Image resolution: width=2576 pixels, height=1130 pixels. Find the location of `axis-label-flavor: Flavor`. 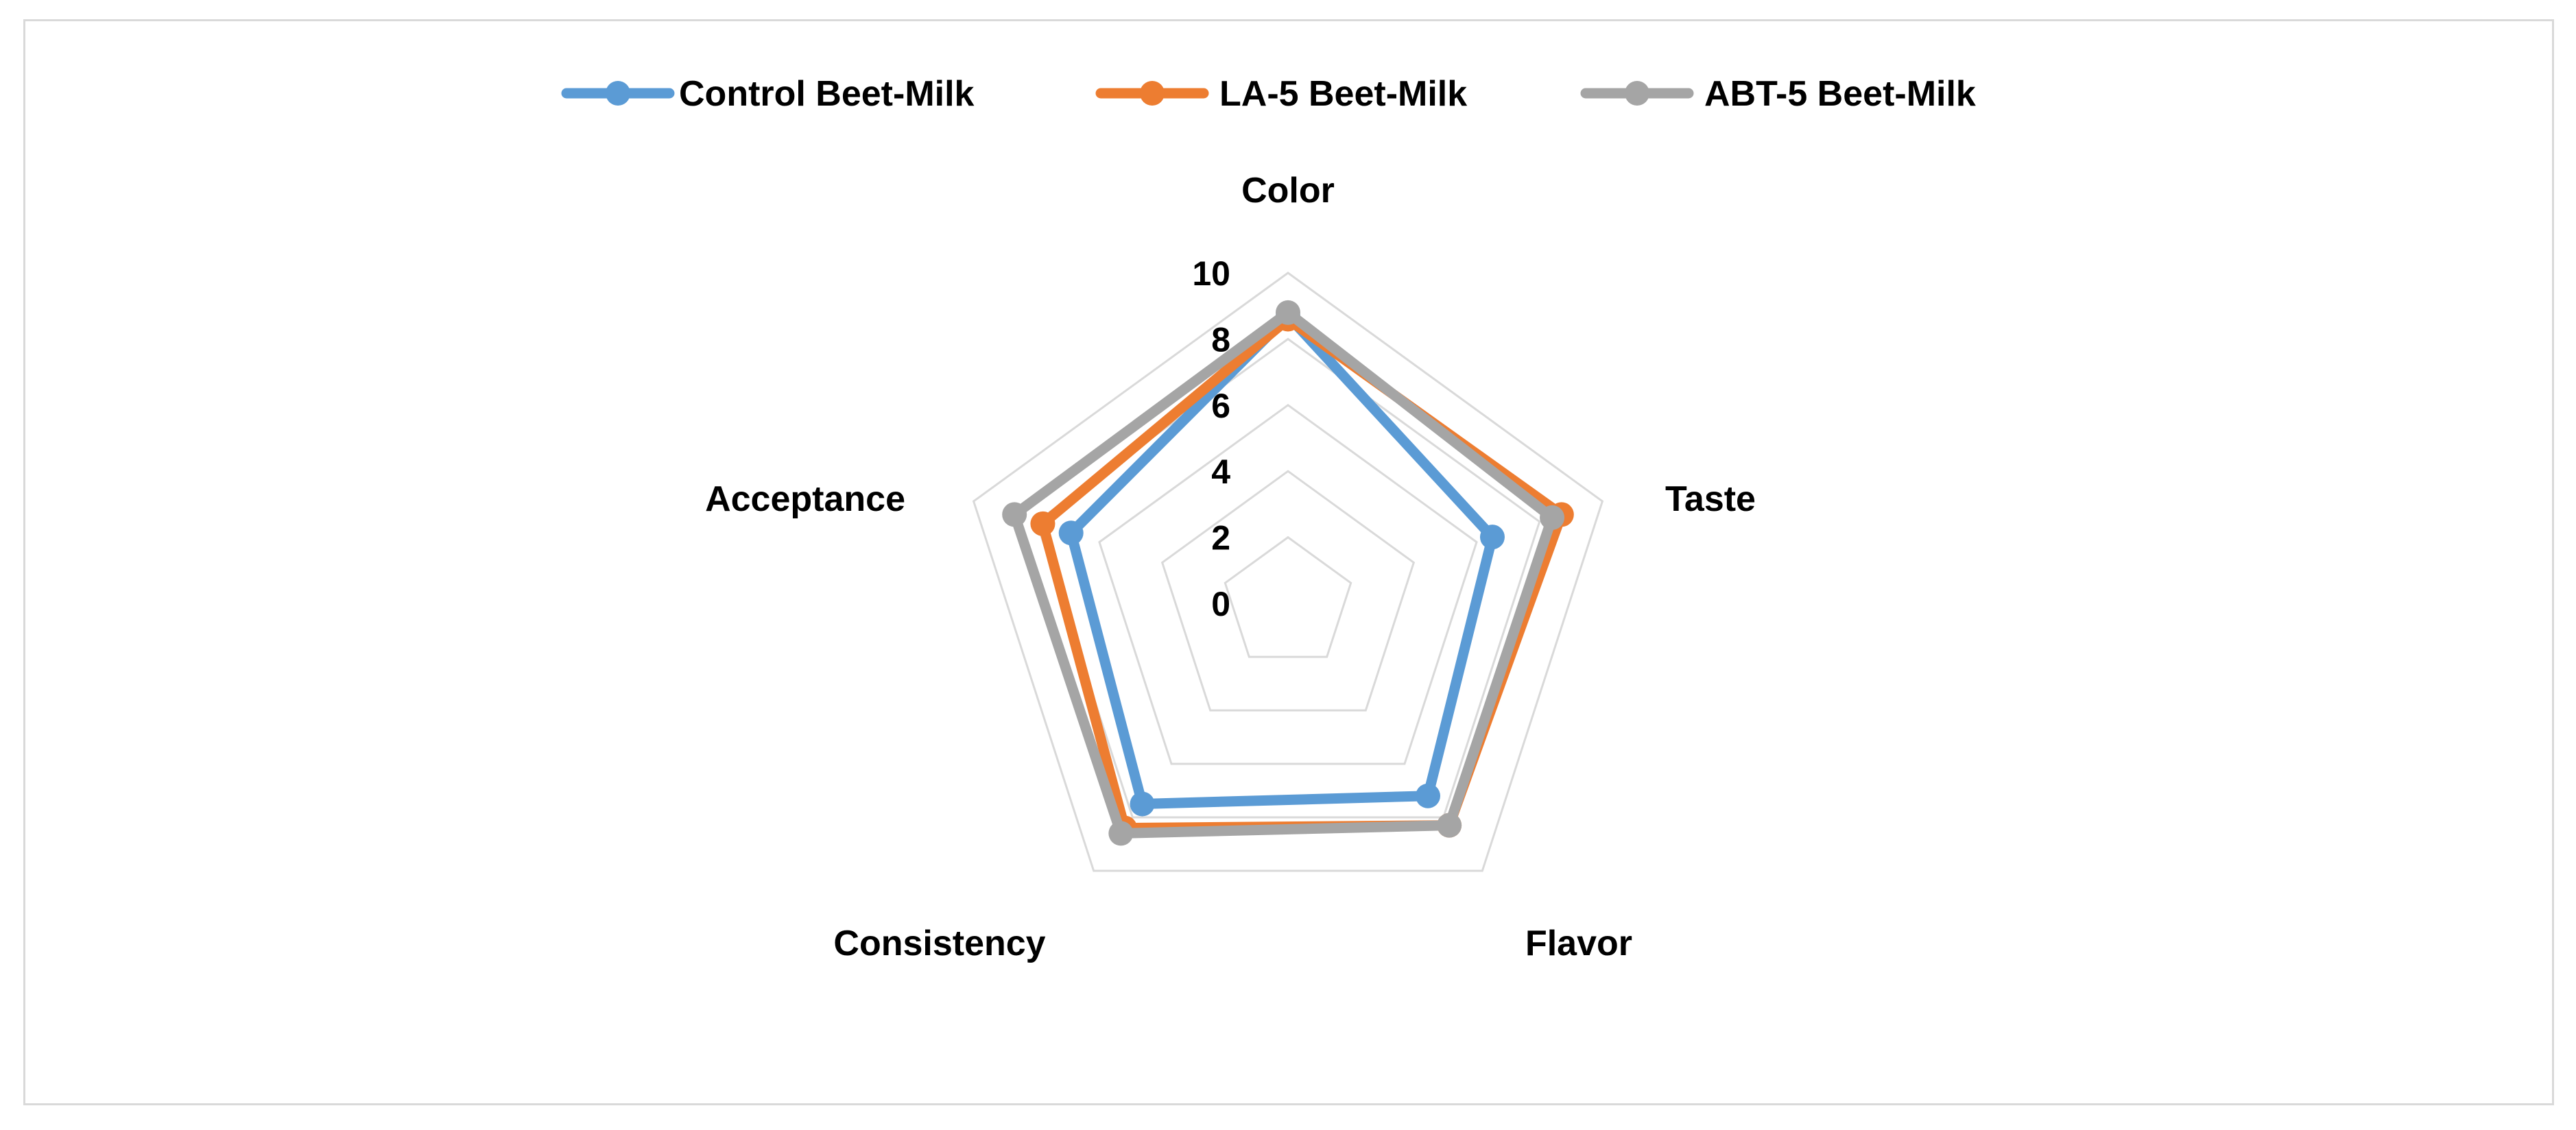

axis-label-flavor: Flavor is located at coordinates (1578, 943).